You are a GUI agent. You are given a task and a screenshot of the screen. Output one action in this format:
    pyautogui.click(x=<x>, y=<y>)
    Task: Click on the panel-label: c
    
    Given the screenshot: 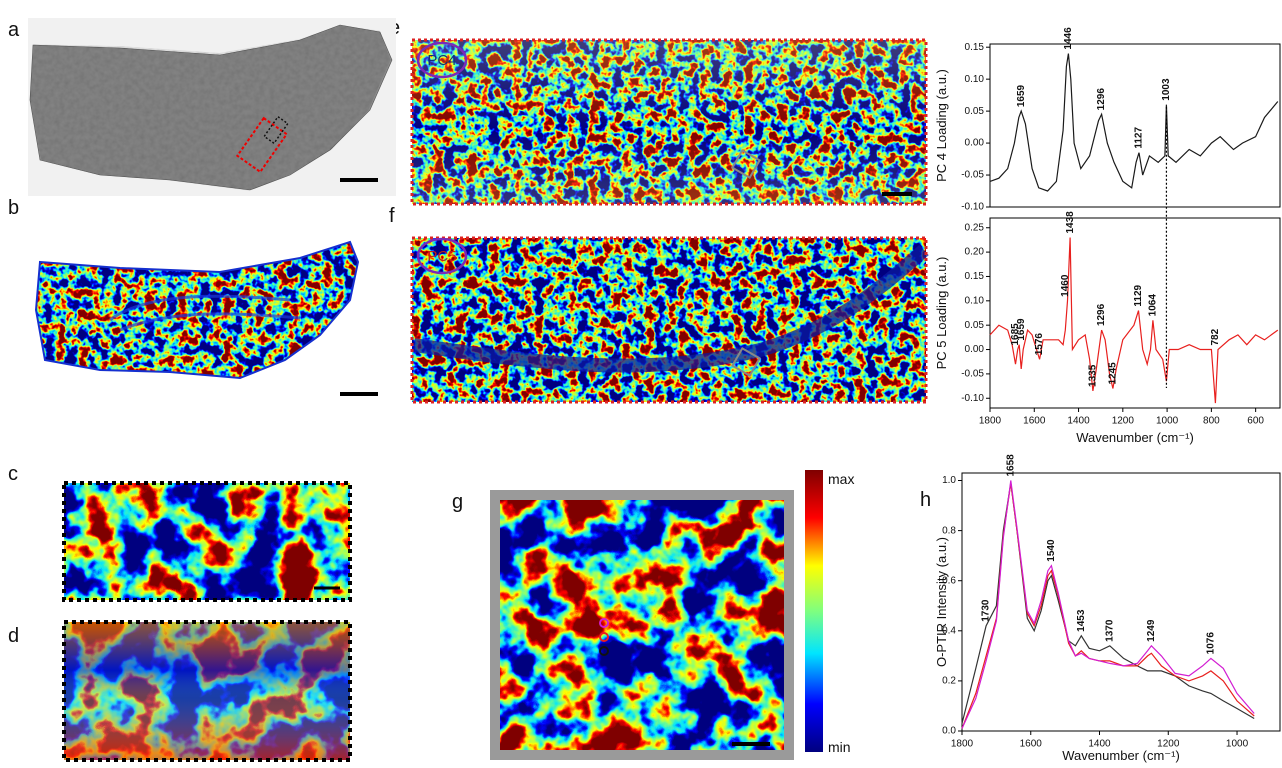 What is the action you would take?
    pyautogui.click(x=13, y=474)
    